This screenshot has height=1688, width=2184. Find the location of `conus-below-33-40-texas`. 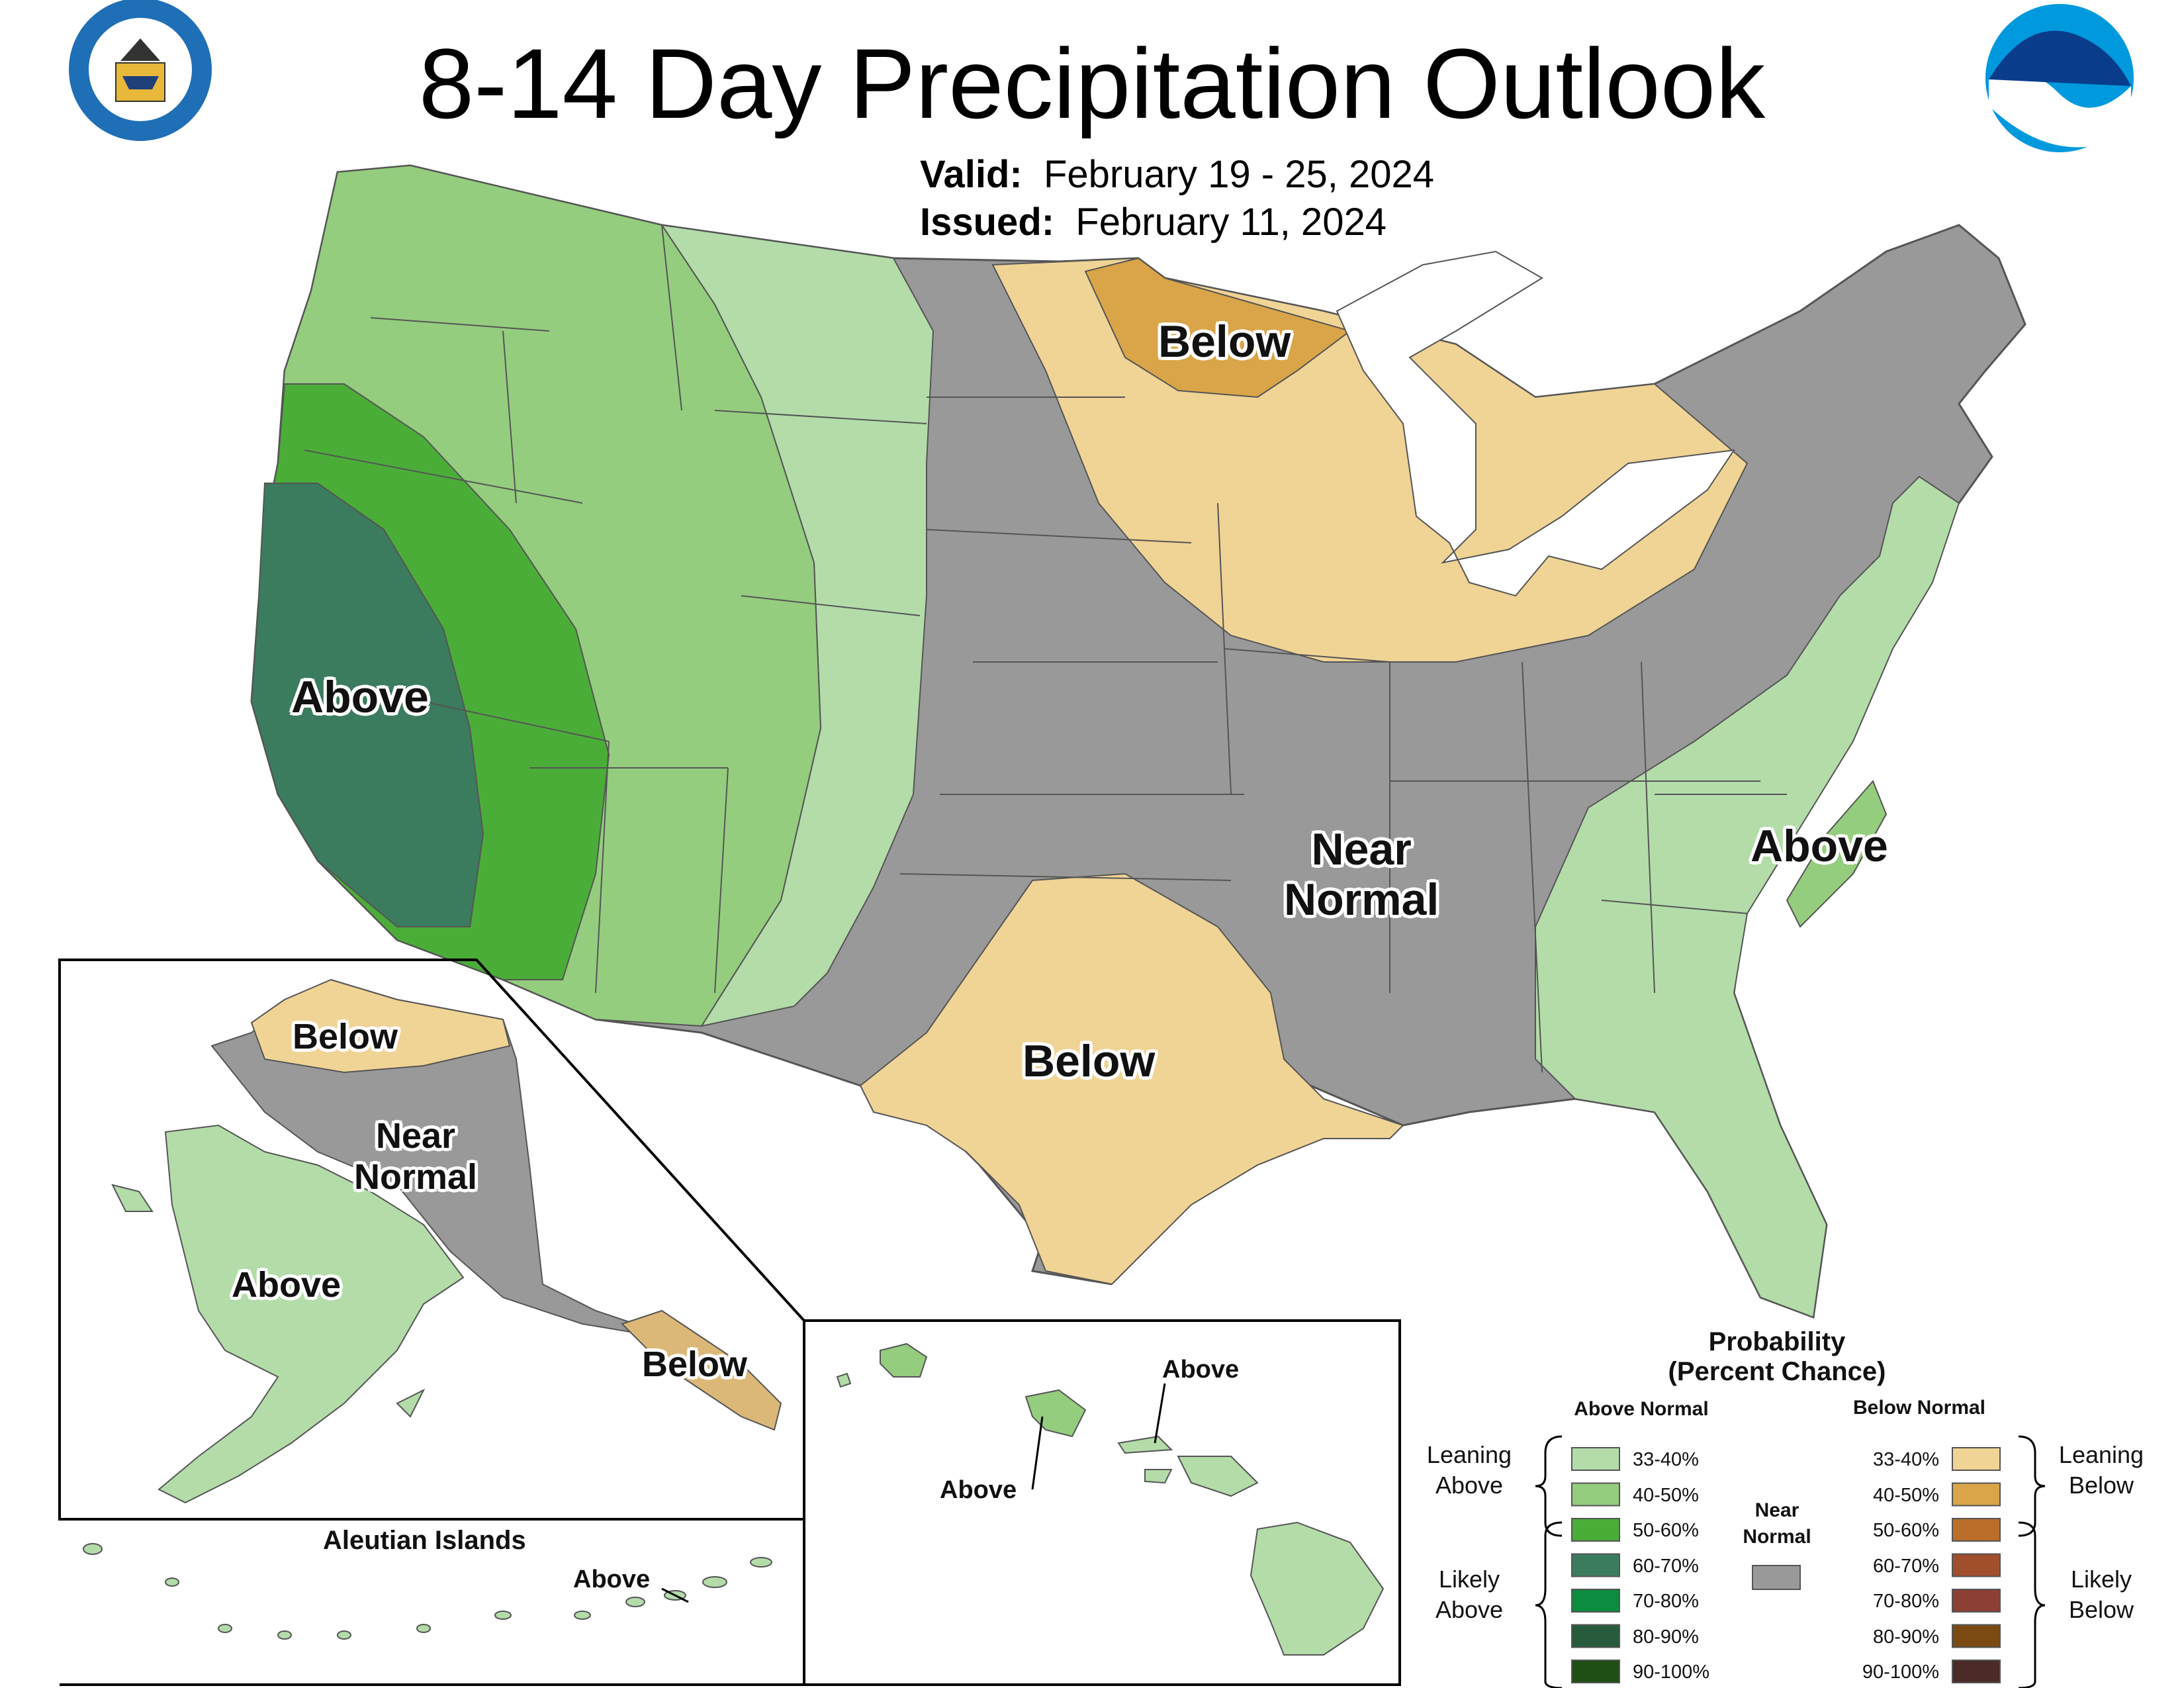

conus-below-33-40-texas is located at coordinates (1131, 1079).